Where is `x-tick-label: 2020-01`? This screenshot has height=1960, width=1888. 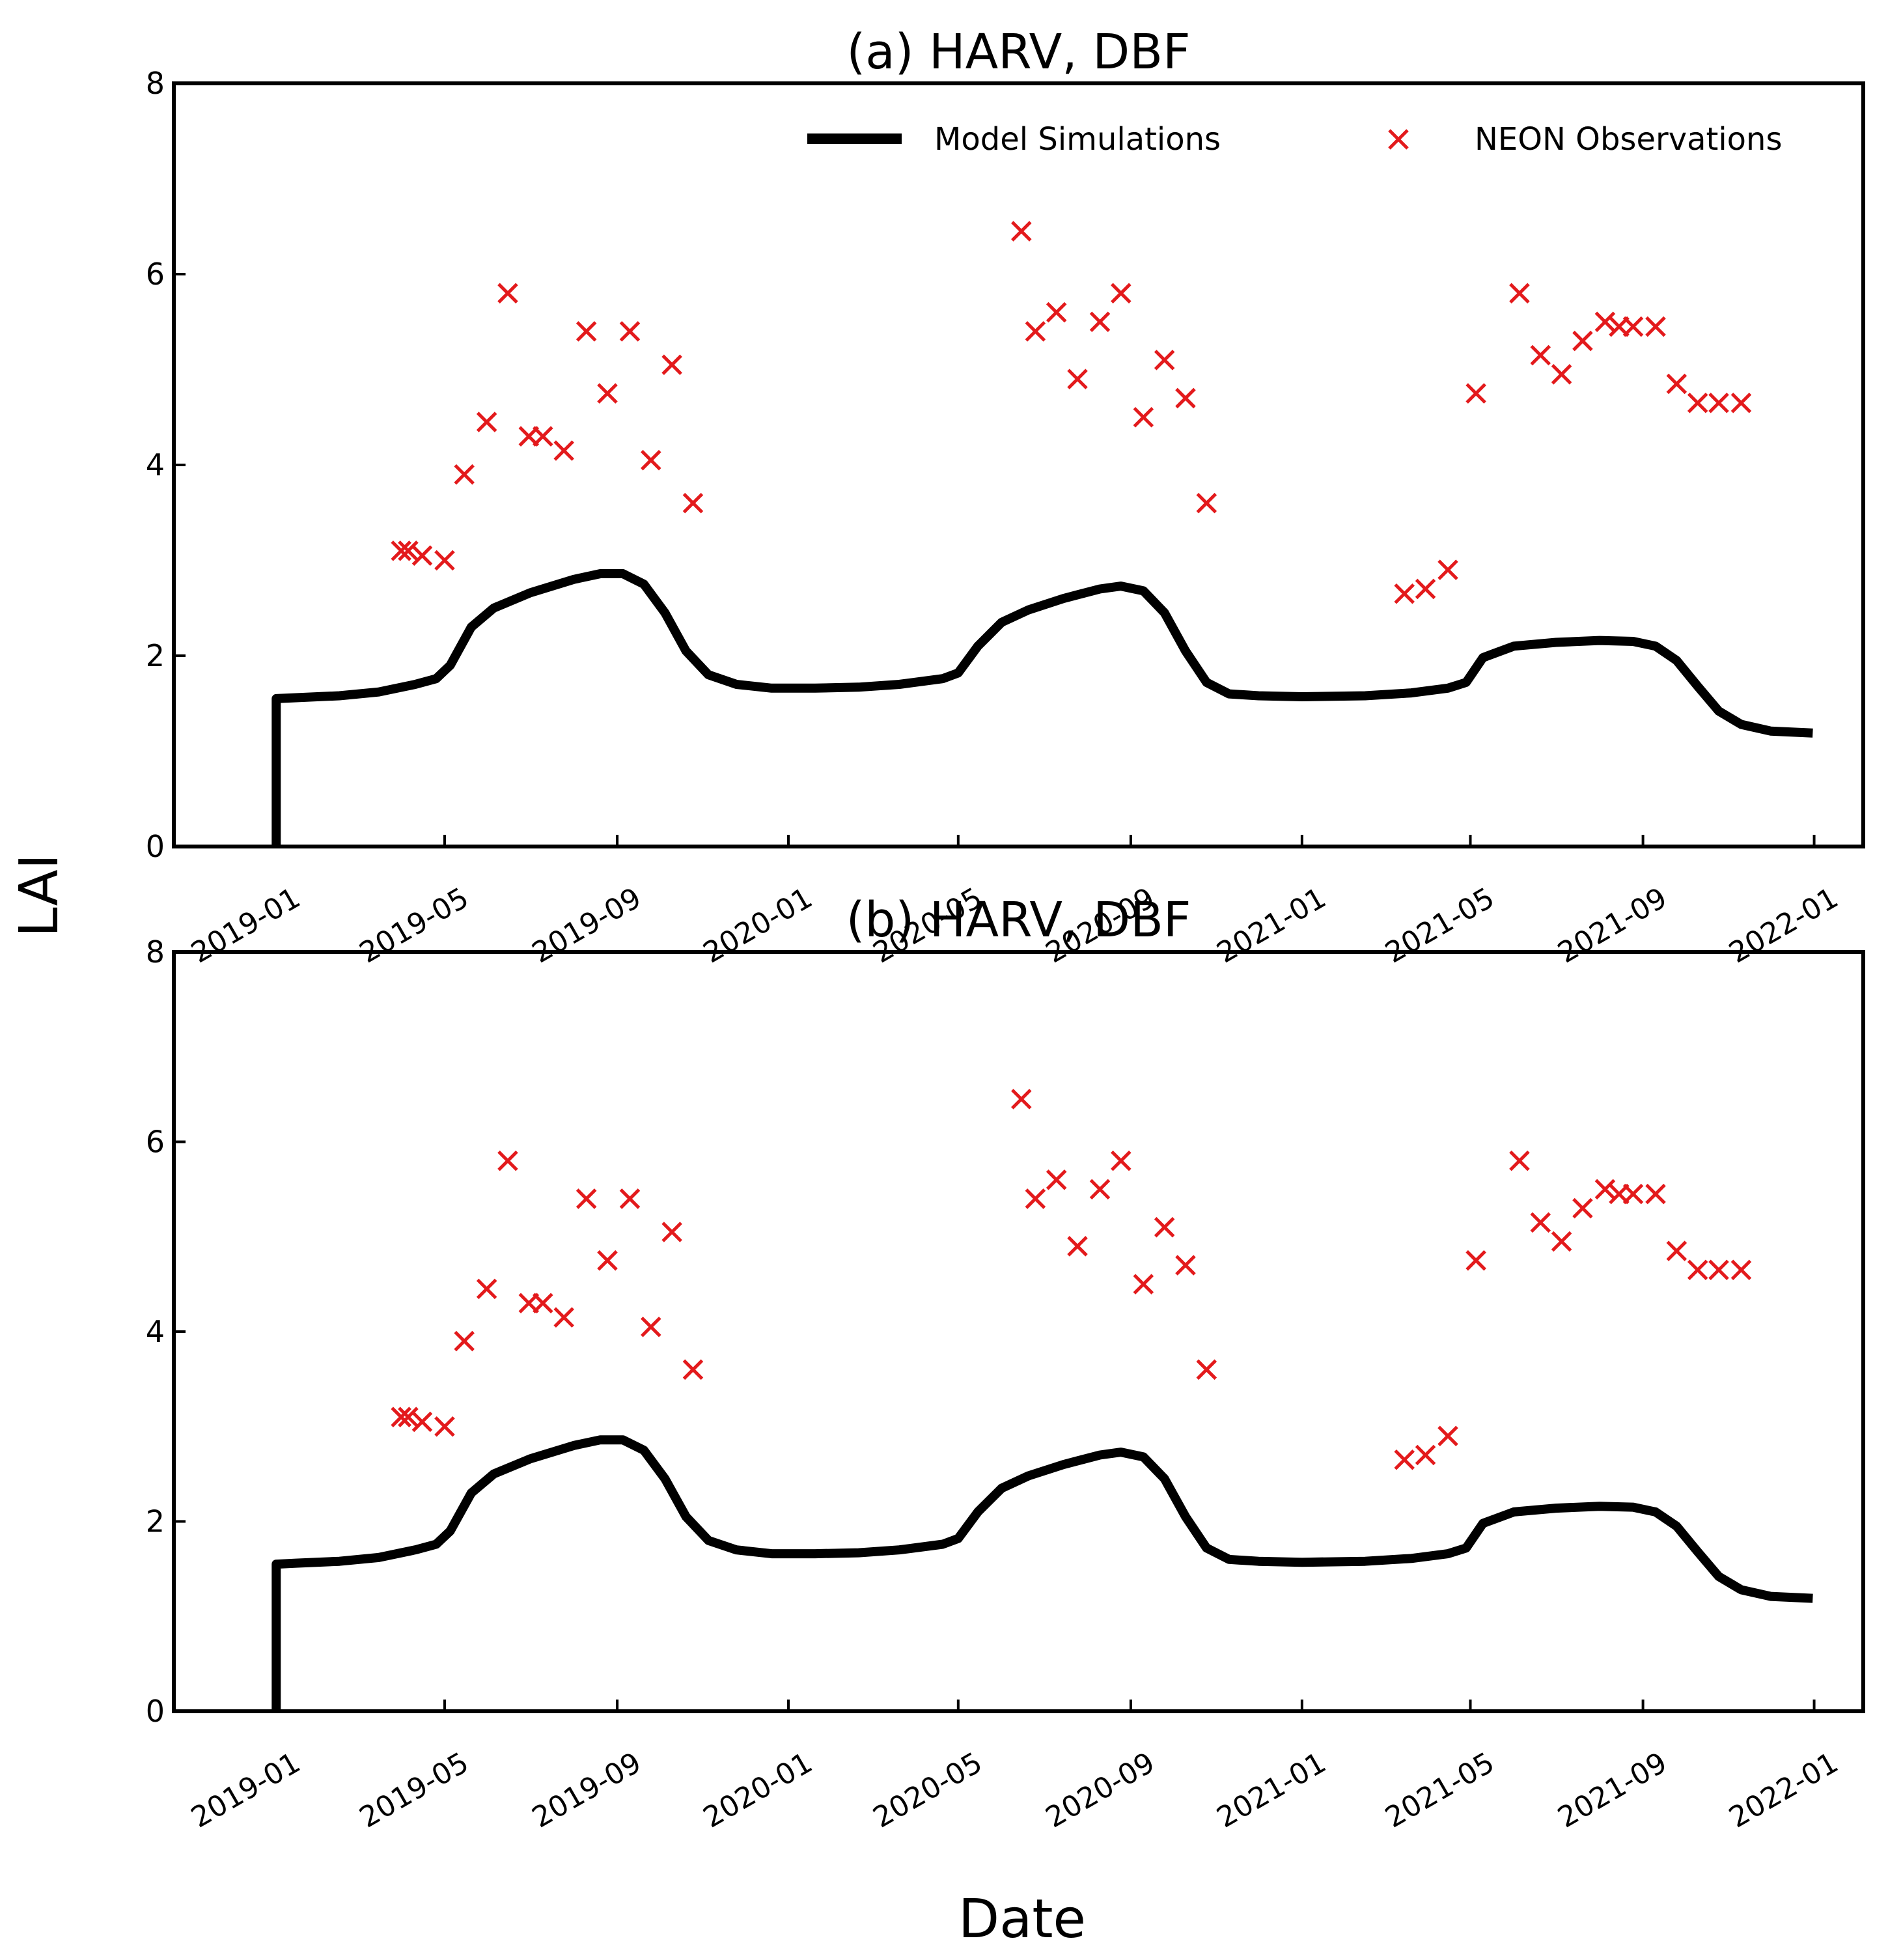 x-tick-label: 2020-01 is located at coordinates (758, 926).